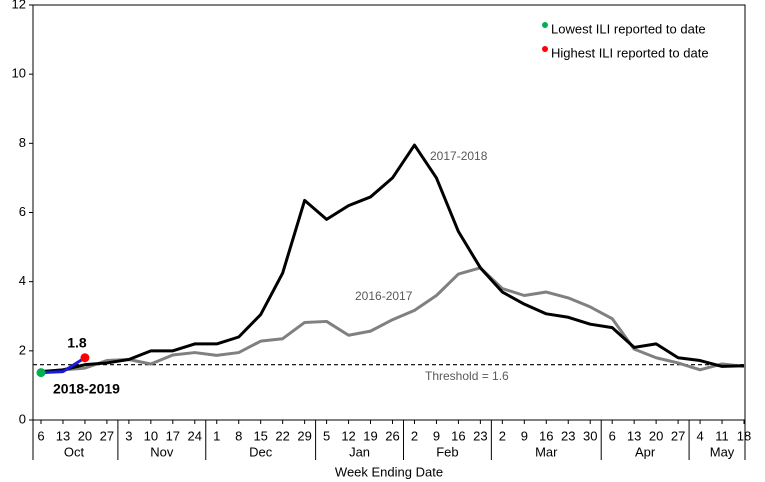 This screenshot has width=765, height=482. I want to click on x-tick-label: 29, so click(304, 435).